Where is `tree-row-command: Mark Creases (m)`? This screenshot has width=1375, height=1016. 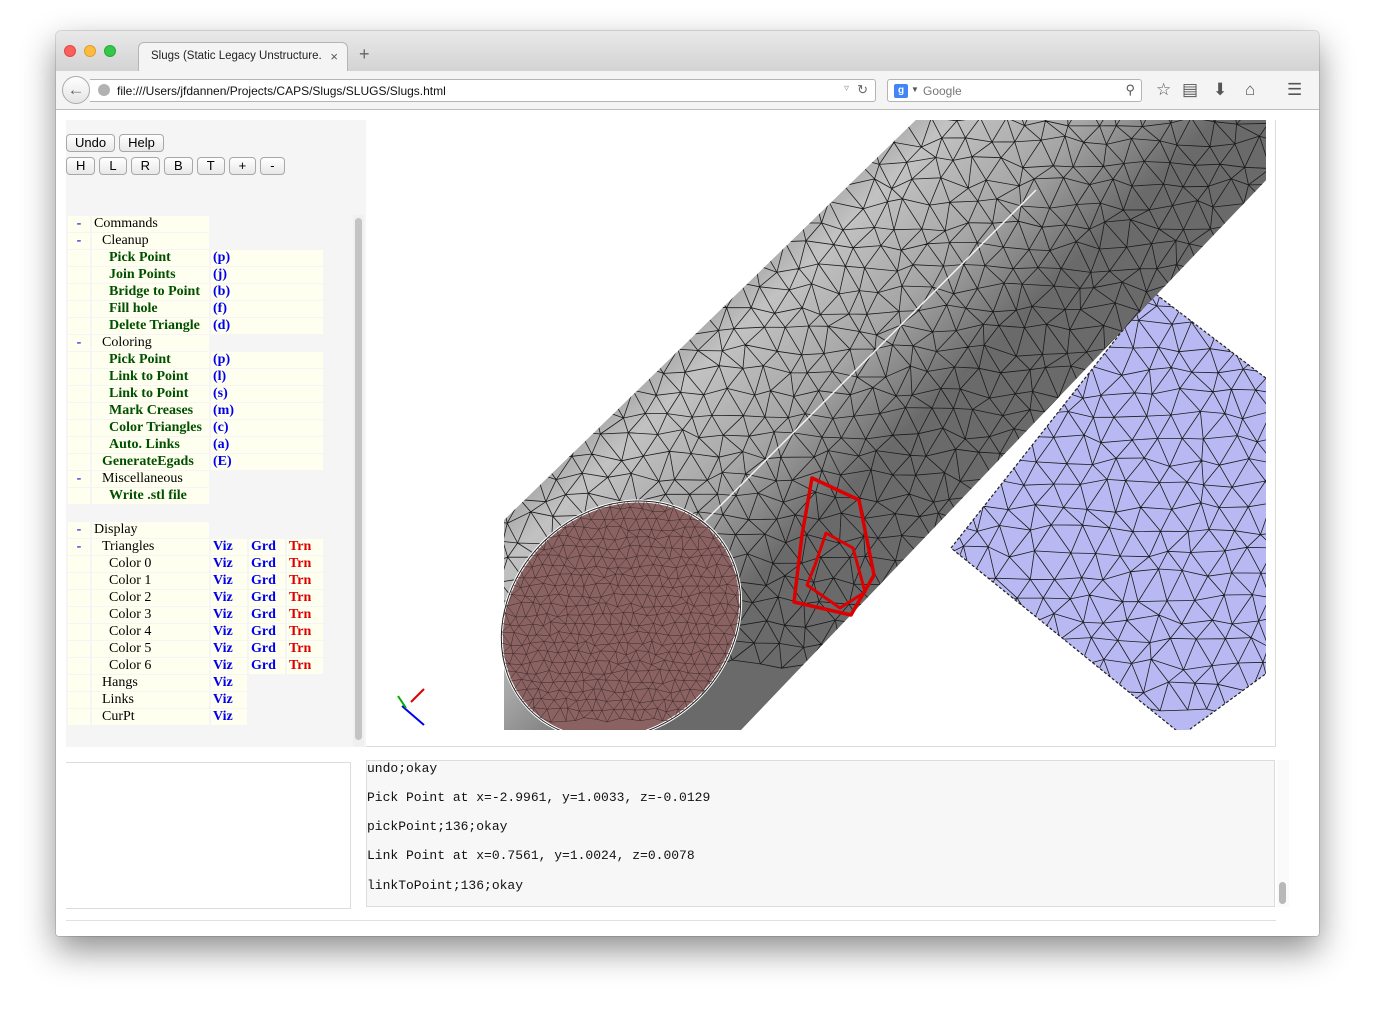
tree-row-command: Mark Creases (m) is located at coordinates (195, 411).